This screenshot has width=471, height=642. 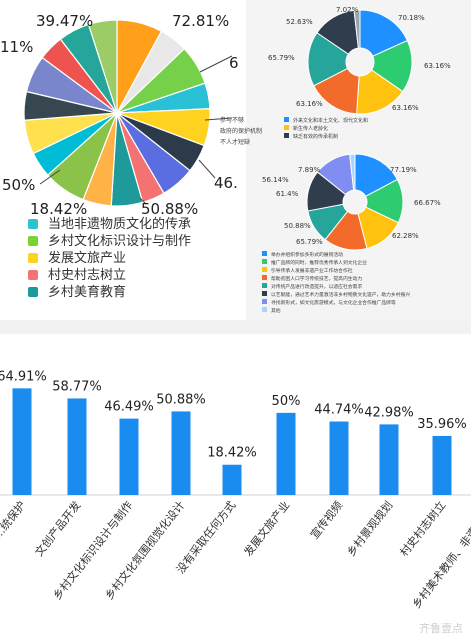 I want to click on pie1-data-label: 50.88%, so click(x=169, y=209).